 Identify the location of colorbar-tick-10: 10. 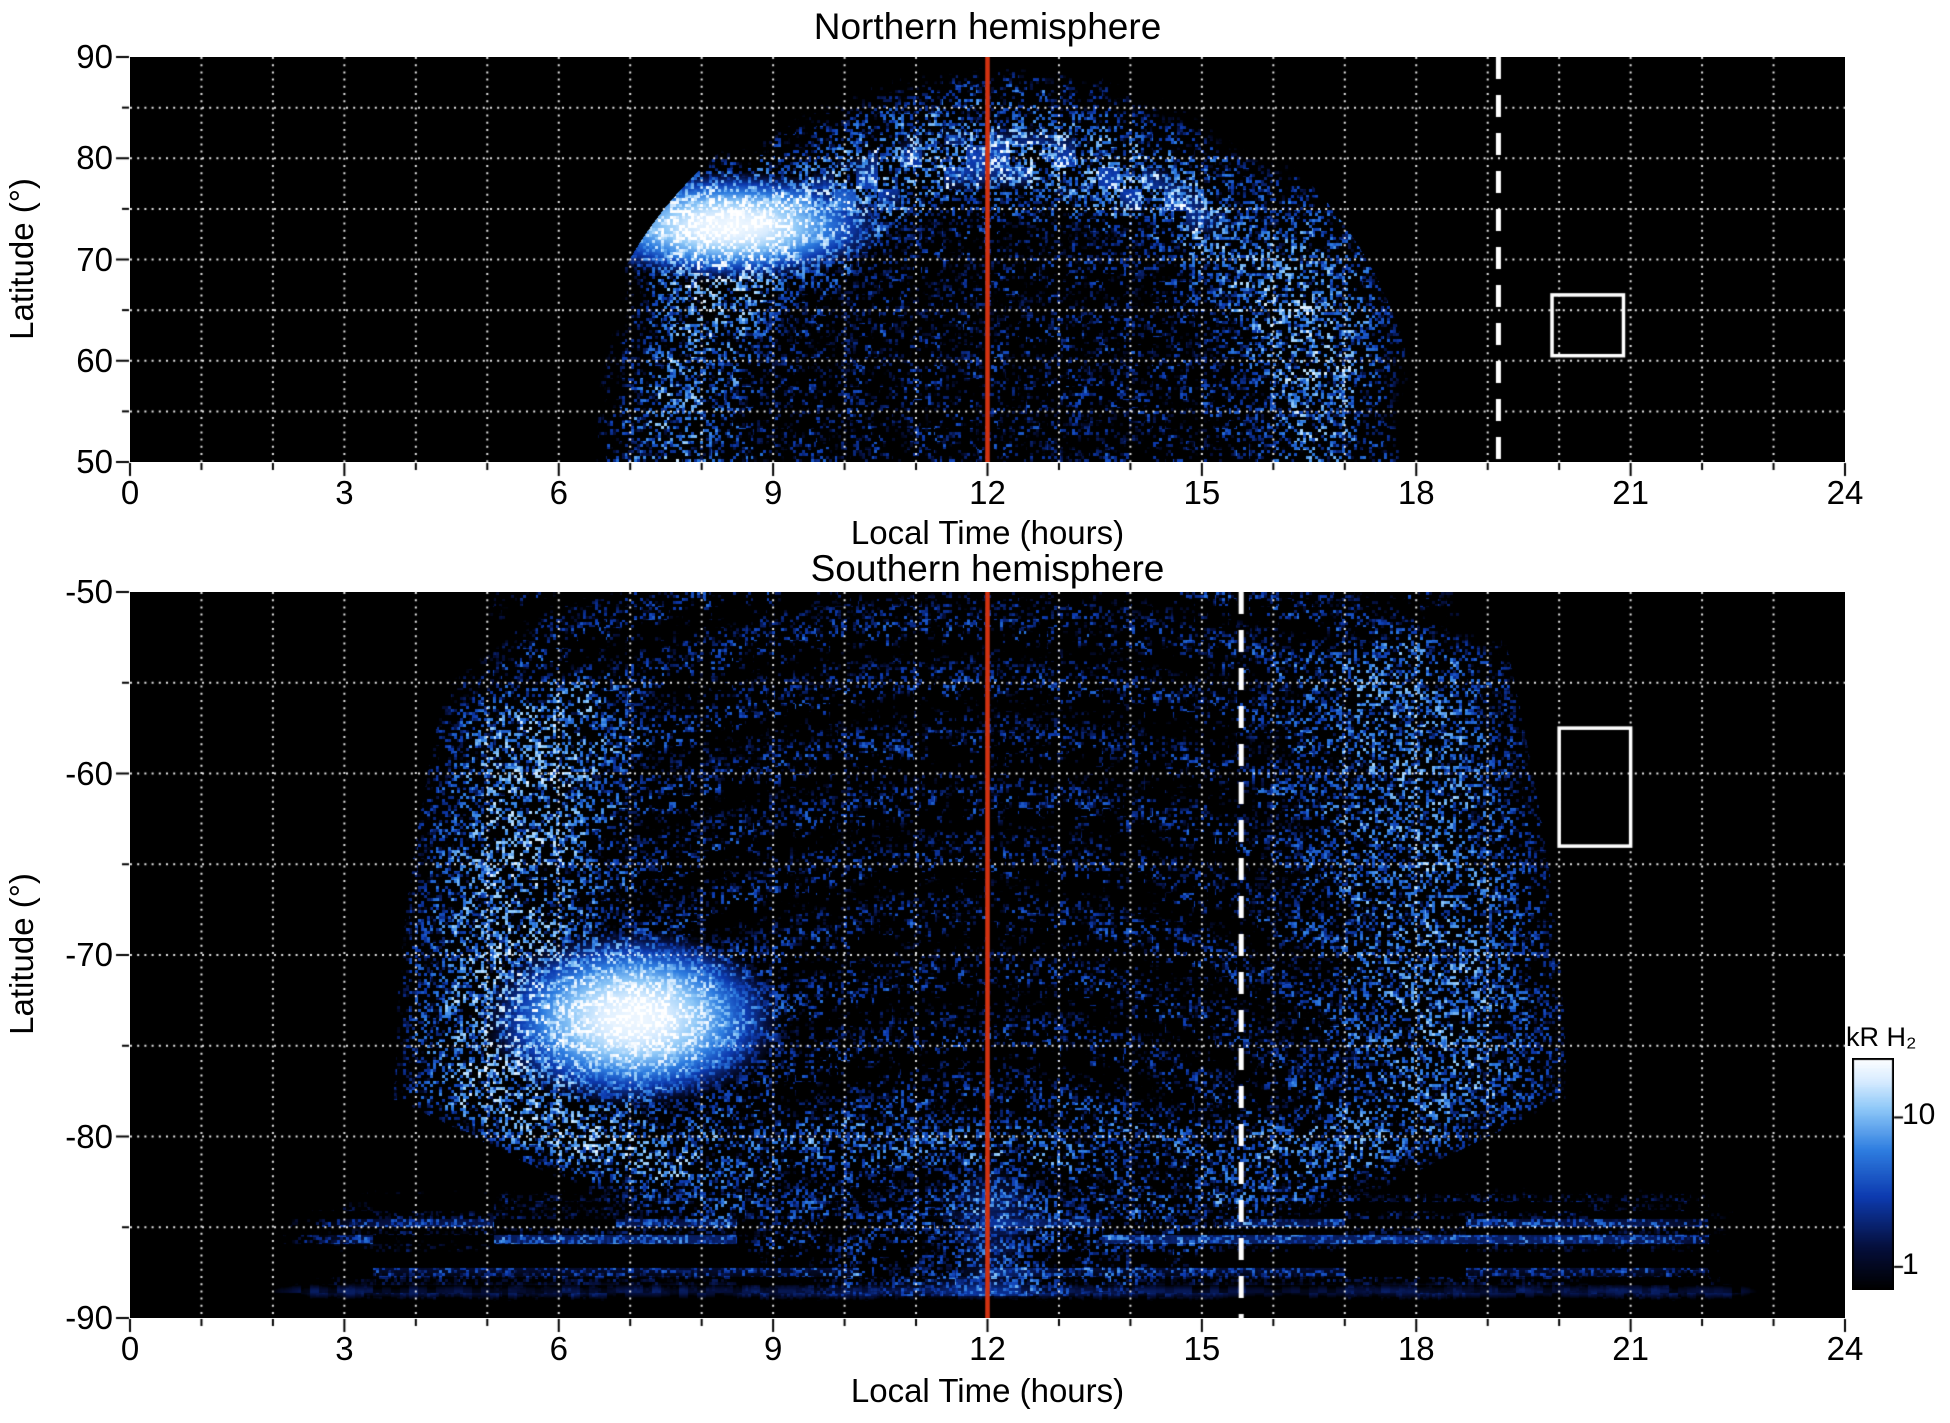
(1919, 1114).